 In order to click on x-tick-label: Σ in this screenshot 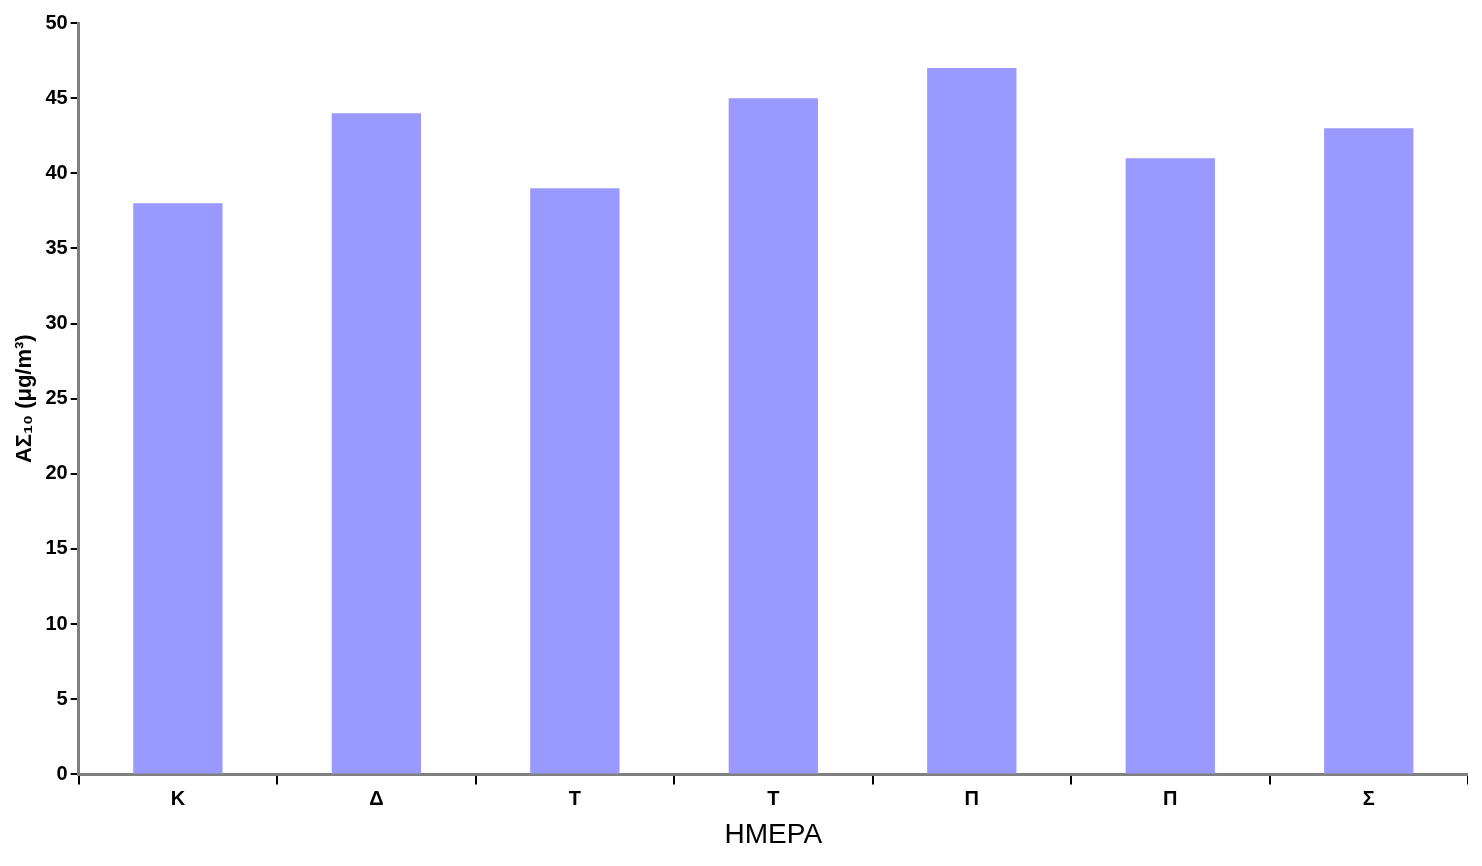, I will do `click(1368, 797)`.